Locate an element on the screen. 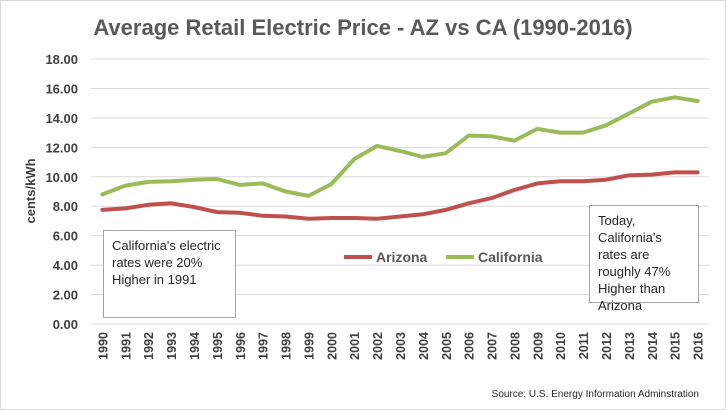 The image size is (726, 410). x-tick-label: 1997 is located at coordinates (264, 346).